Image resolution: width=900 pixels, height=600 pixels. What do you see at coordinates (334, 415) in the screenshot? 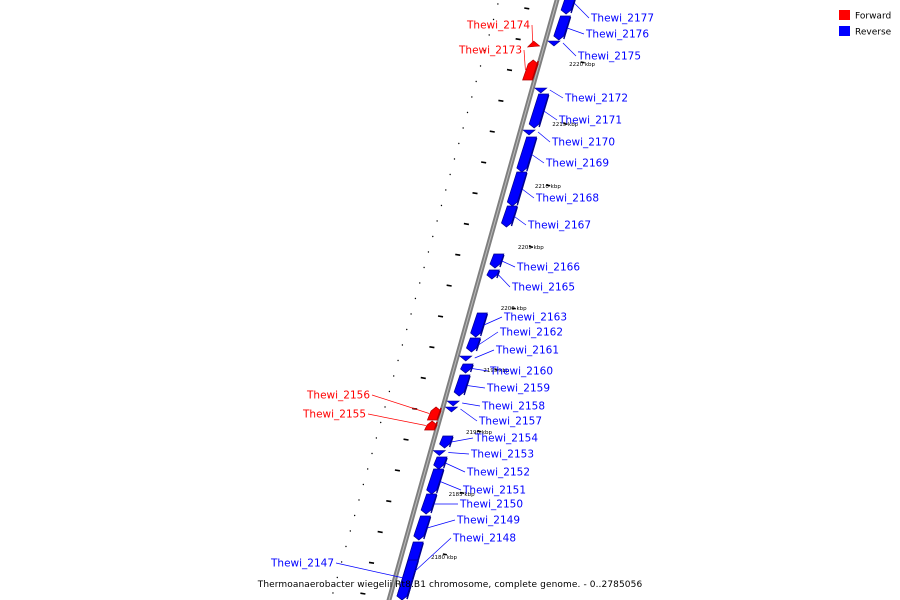
I see `gene-label-Thewi_2155: Thewi_2155` at bounding box center [334, 415].